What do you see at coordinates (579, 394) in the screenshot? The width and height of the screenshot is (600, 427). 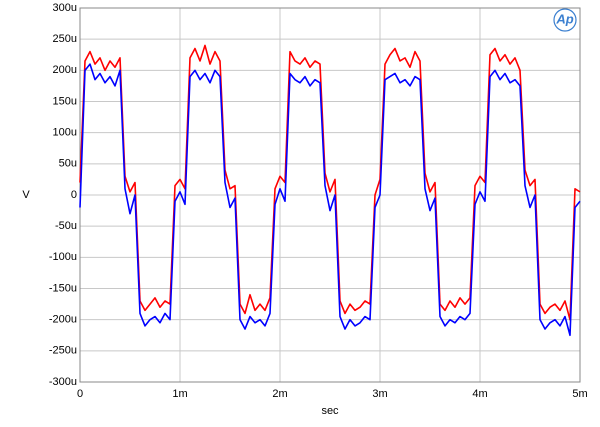 I see `x-tick-label: 5m` at bounding box center [579, 394].